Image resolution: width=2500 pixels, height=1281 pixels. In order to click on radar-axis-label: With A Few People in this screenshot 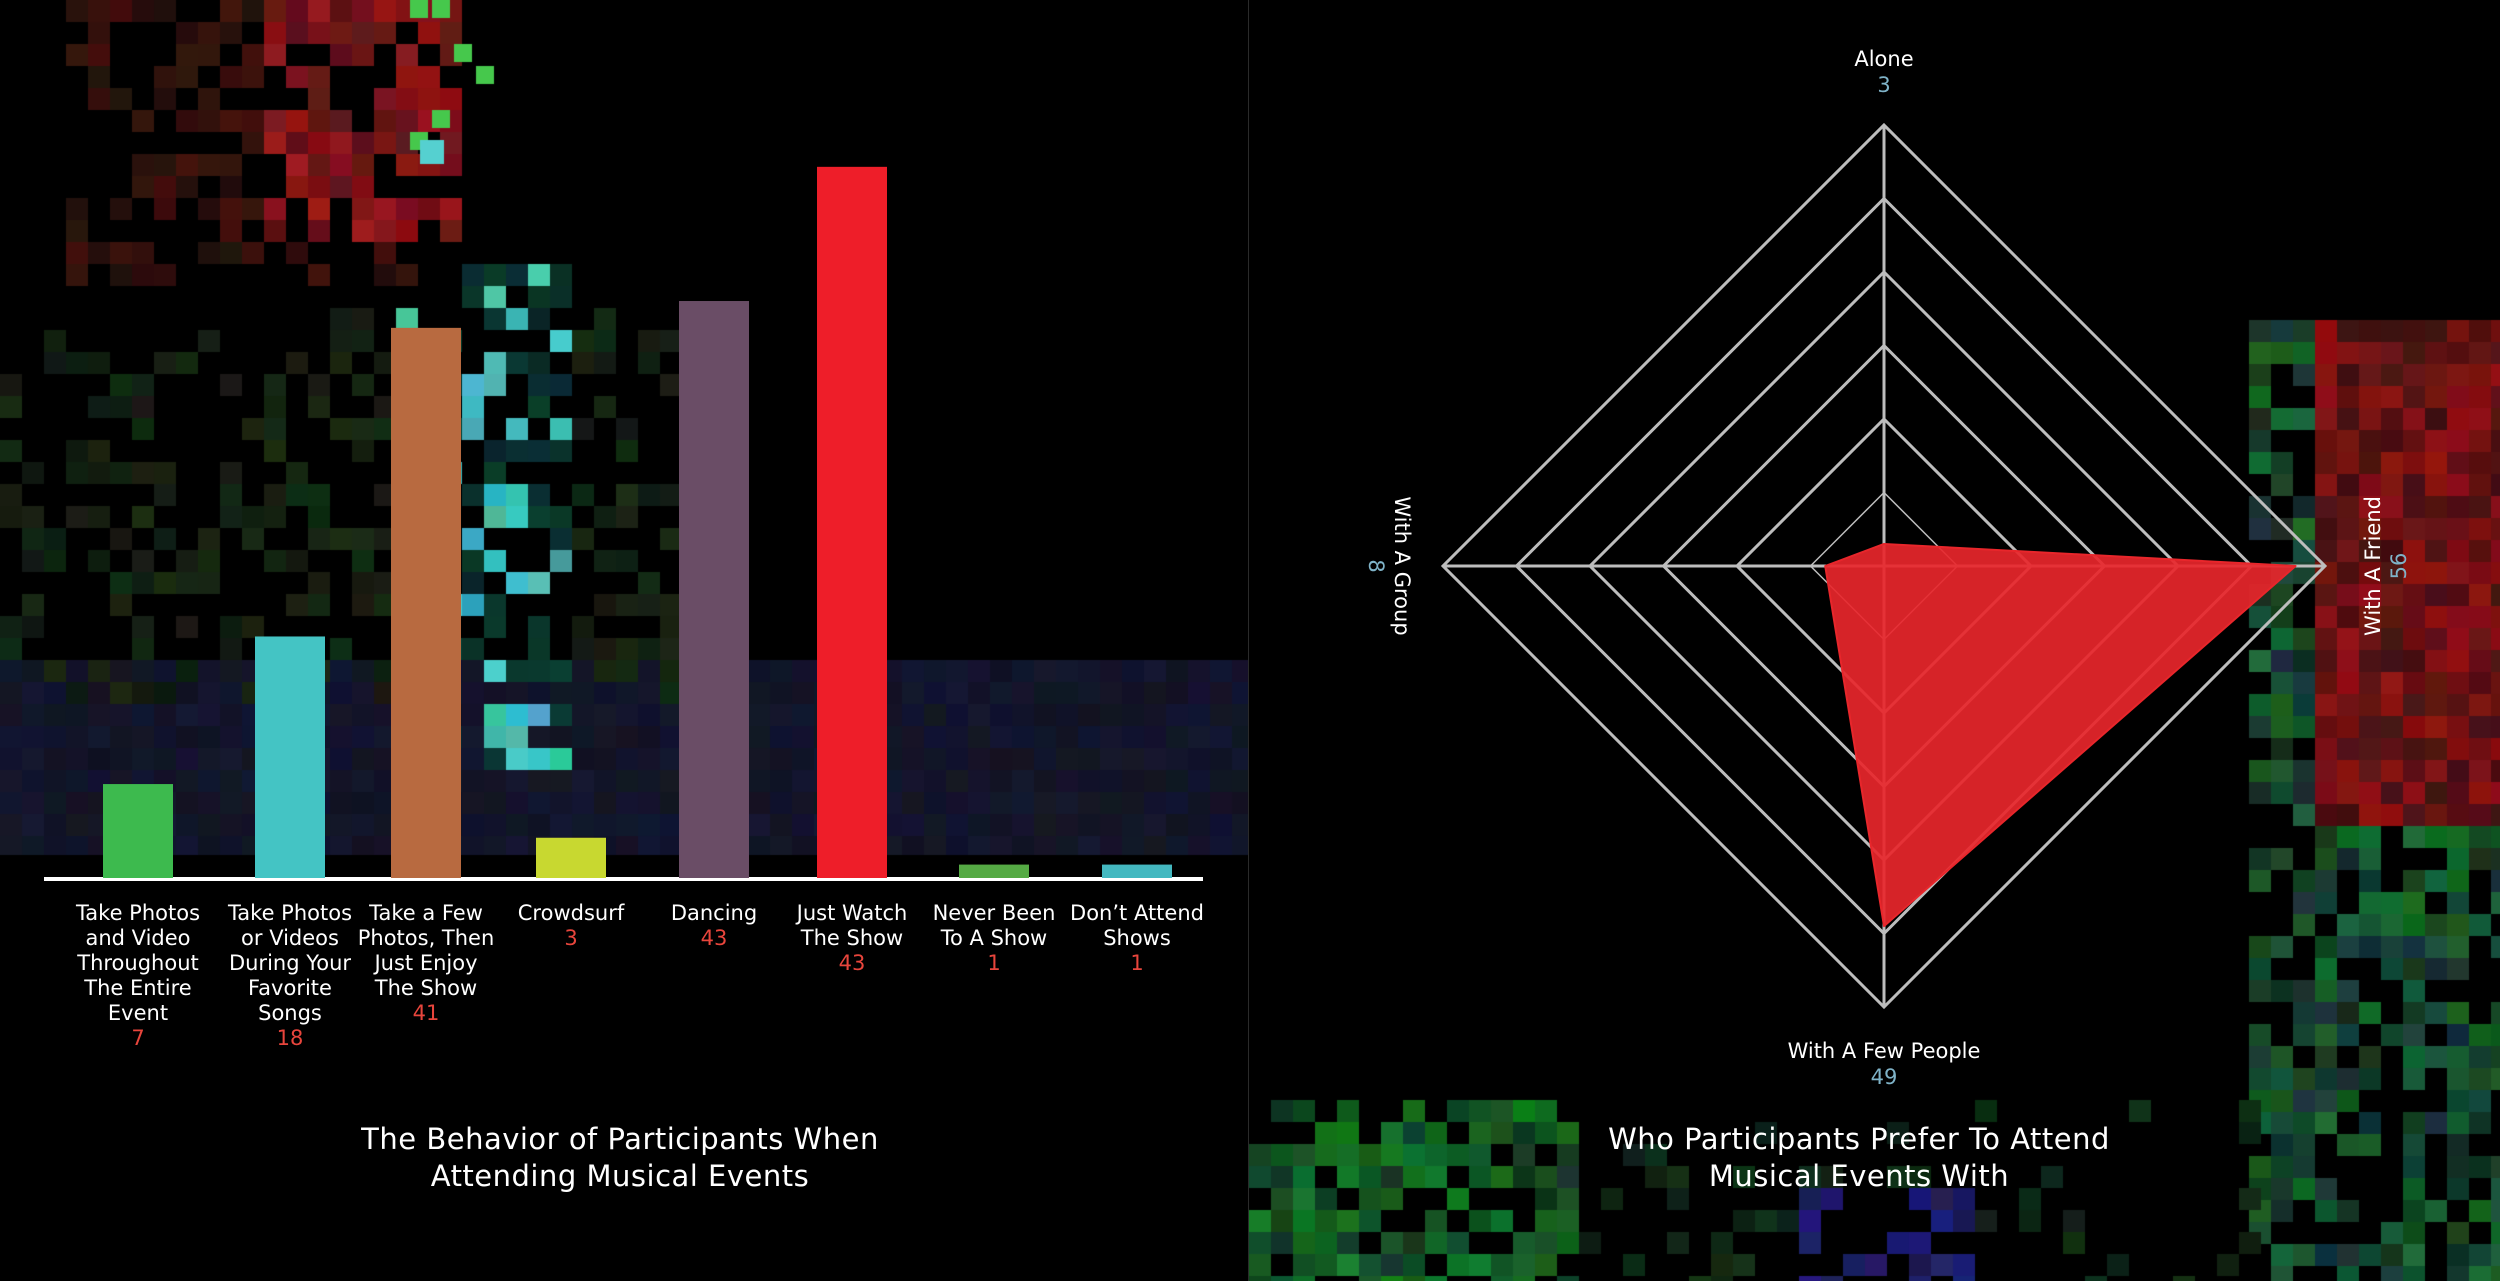, I will do `click(1884, 1051)`.